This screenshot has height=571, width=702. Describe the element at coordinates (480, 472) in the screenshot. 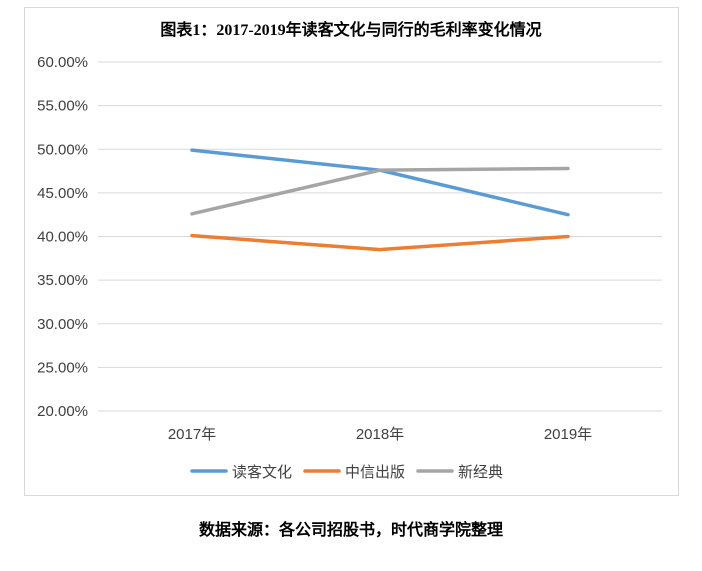

I see `legend-label: 新经典` at that location.